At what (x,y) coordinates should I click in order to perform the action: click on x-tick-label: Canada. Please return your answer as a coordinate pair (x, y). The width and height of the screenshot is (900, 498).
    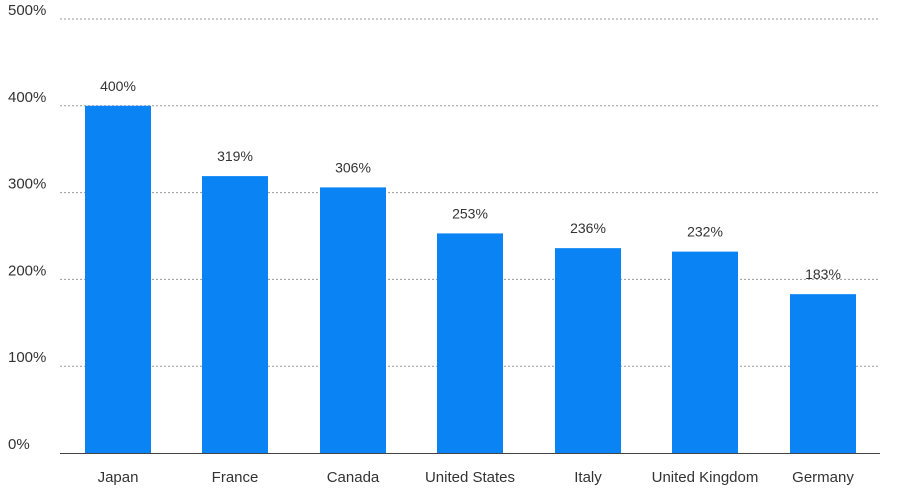
    Looking at the image, I should click on (353, 477).